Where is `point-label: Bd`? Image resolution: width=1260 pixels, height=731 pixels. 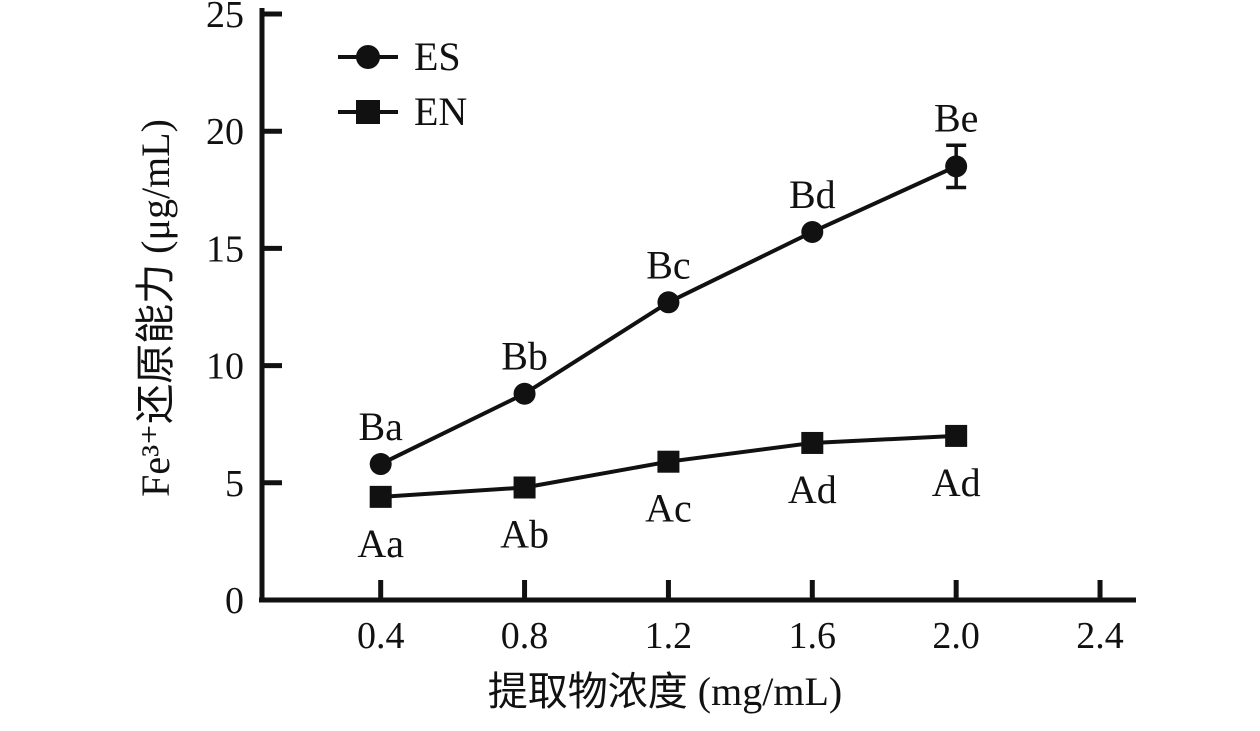 point-label: Bd is located at coordinates (812, 194).